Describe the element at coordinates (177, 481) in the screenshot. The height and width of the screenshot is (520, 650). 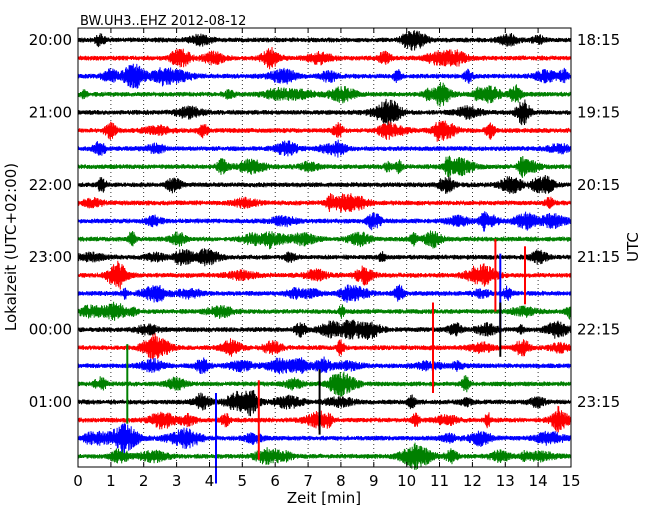
I see `x-tick-label: 3` at that location.